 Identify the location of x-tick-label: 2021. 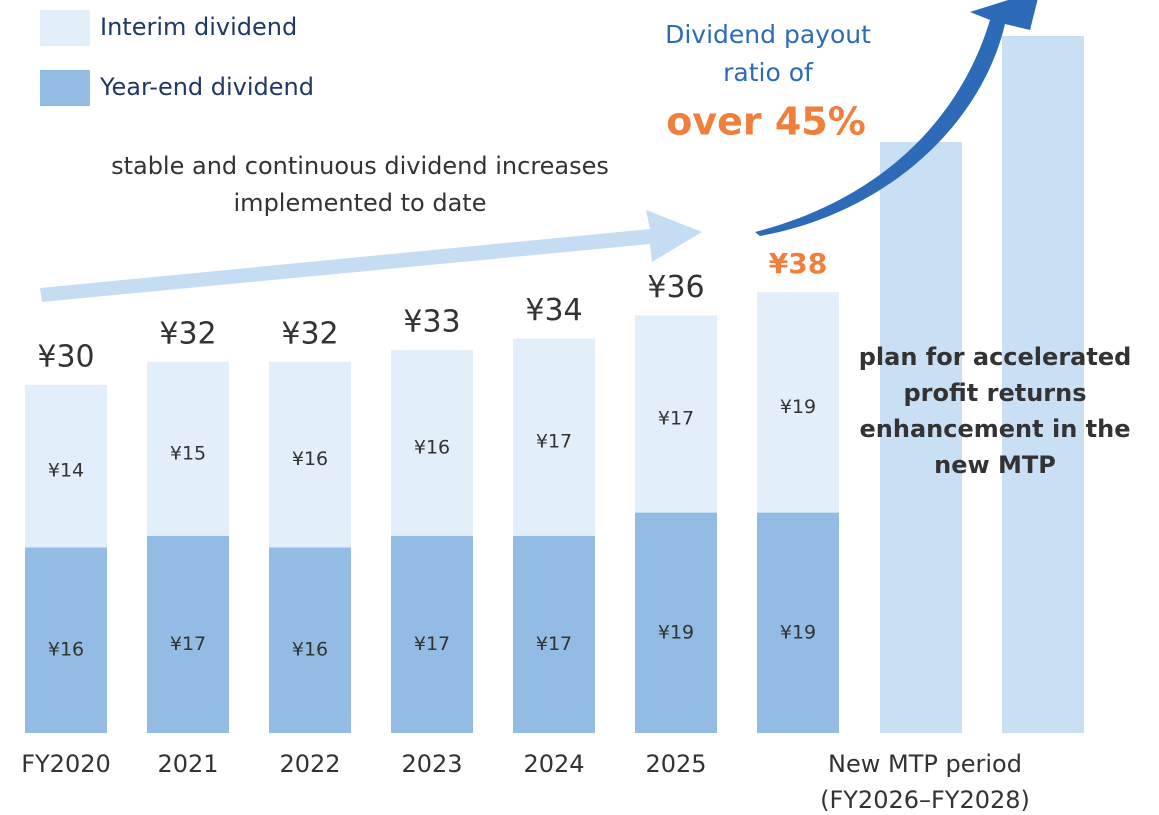
(187, 764).